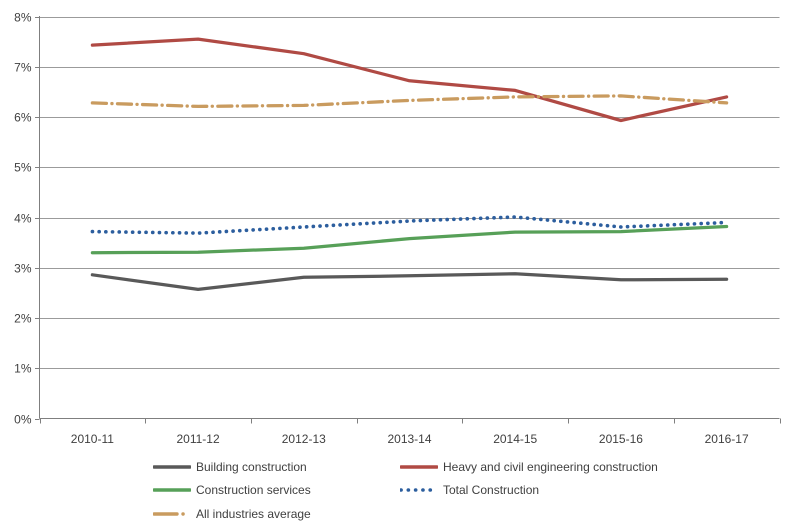  What do you see at coordinates (23, 269) in the screenshot?
I see `y-axis-label: 3%` at bounding box center [23, 269].